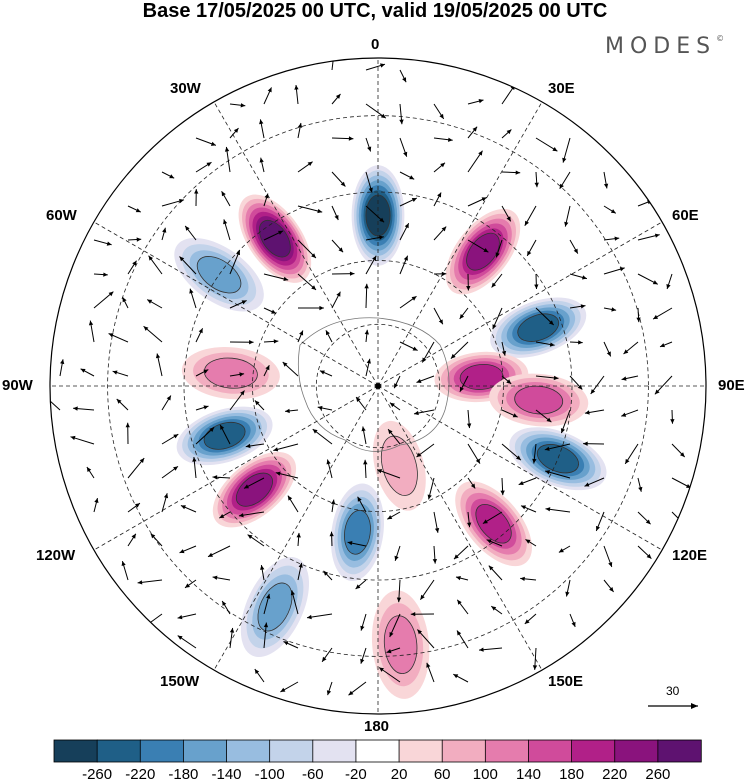 The image size is (750, 783). Describe the element at coordinates (312, 774) in the screenshot. I see `colorbar-tick-label: -60` at that location.